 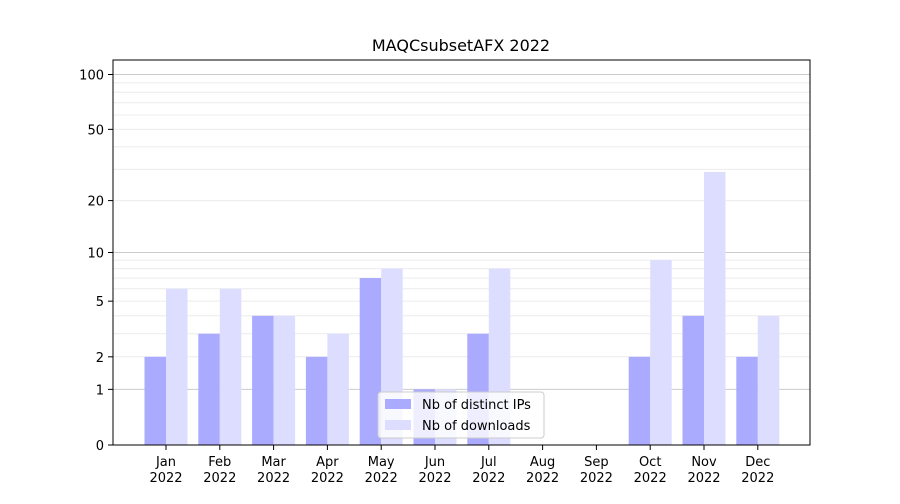 I want to click on legend-label: Nb of downloads, so click(x=476, y=426).